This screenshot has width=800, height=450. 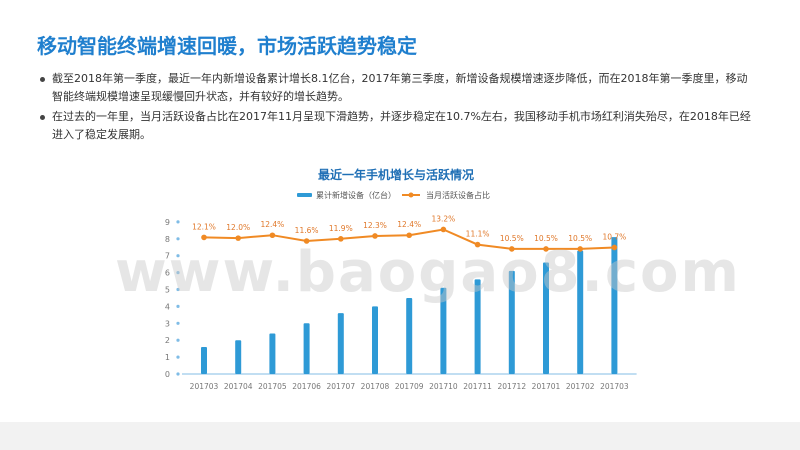 What do you see at coordinates (356, 195) in the screenshot?
I see `legend-bar-label: 累计新增设备（亿台）` at bounding box center [356, 195].